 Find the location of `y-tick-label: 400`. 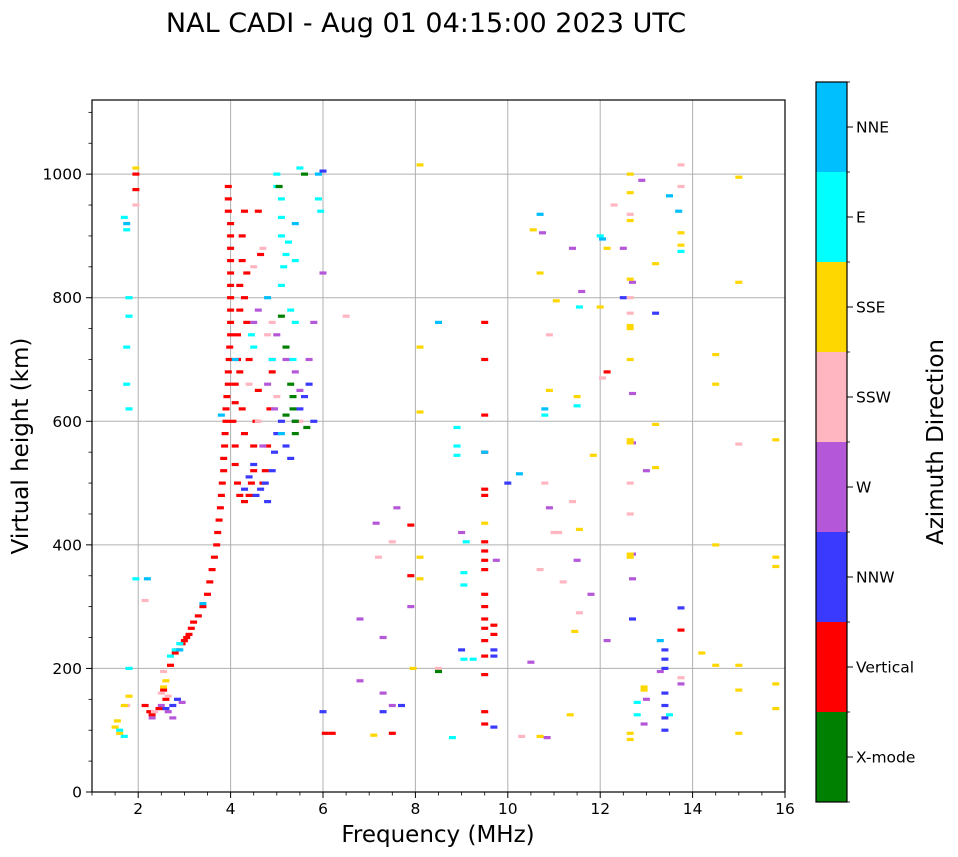

y-tick-label: 400 is located at coordinates (67, 545).